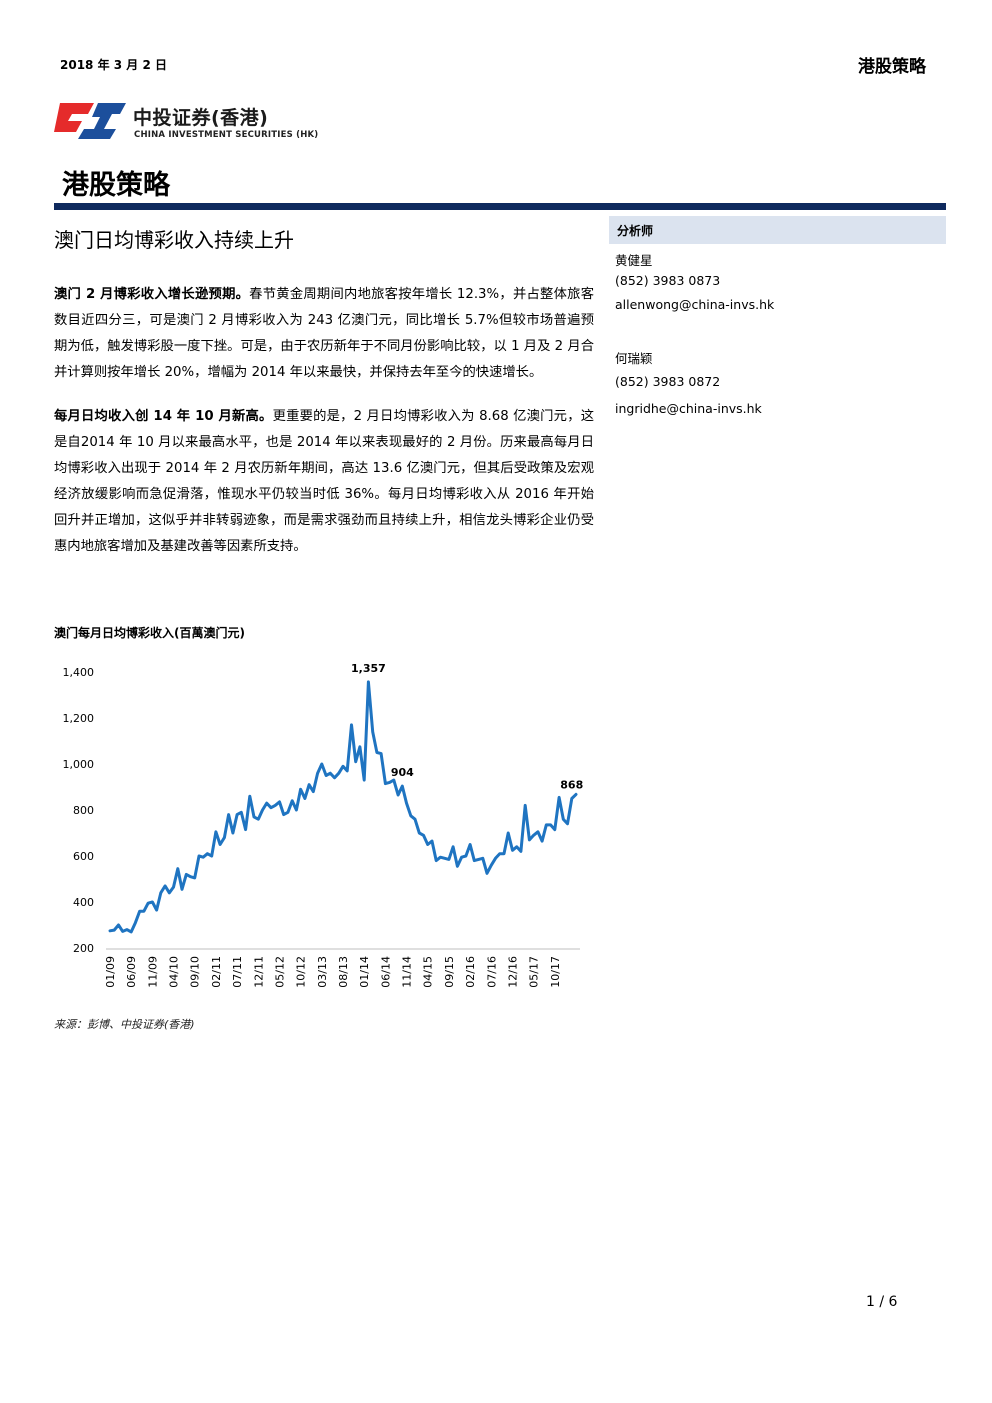 The width and height of the screenshot is (992, 1403). What do you see at coordinates (116, 185) in the screenshot?
I see `page-title: 港股策略` at bounding box center [116, 185].